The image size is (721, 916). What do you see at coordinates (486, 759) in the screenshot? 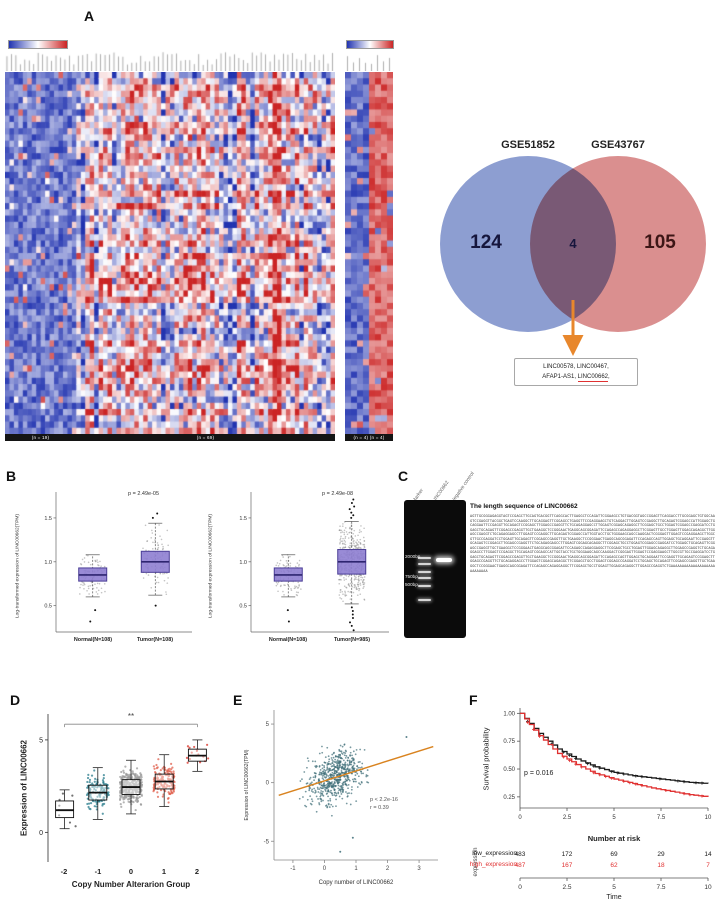
I see `km-ylabel: Survival probability` at bounding box center [486, 759].